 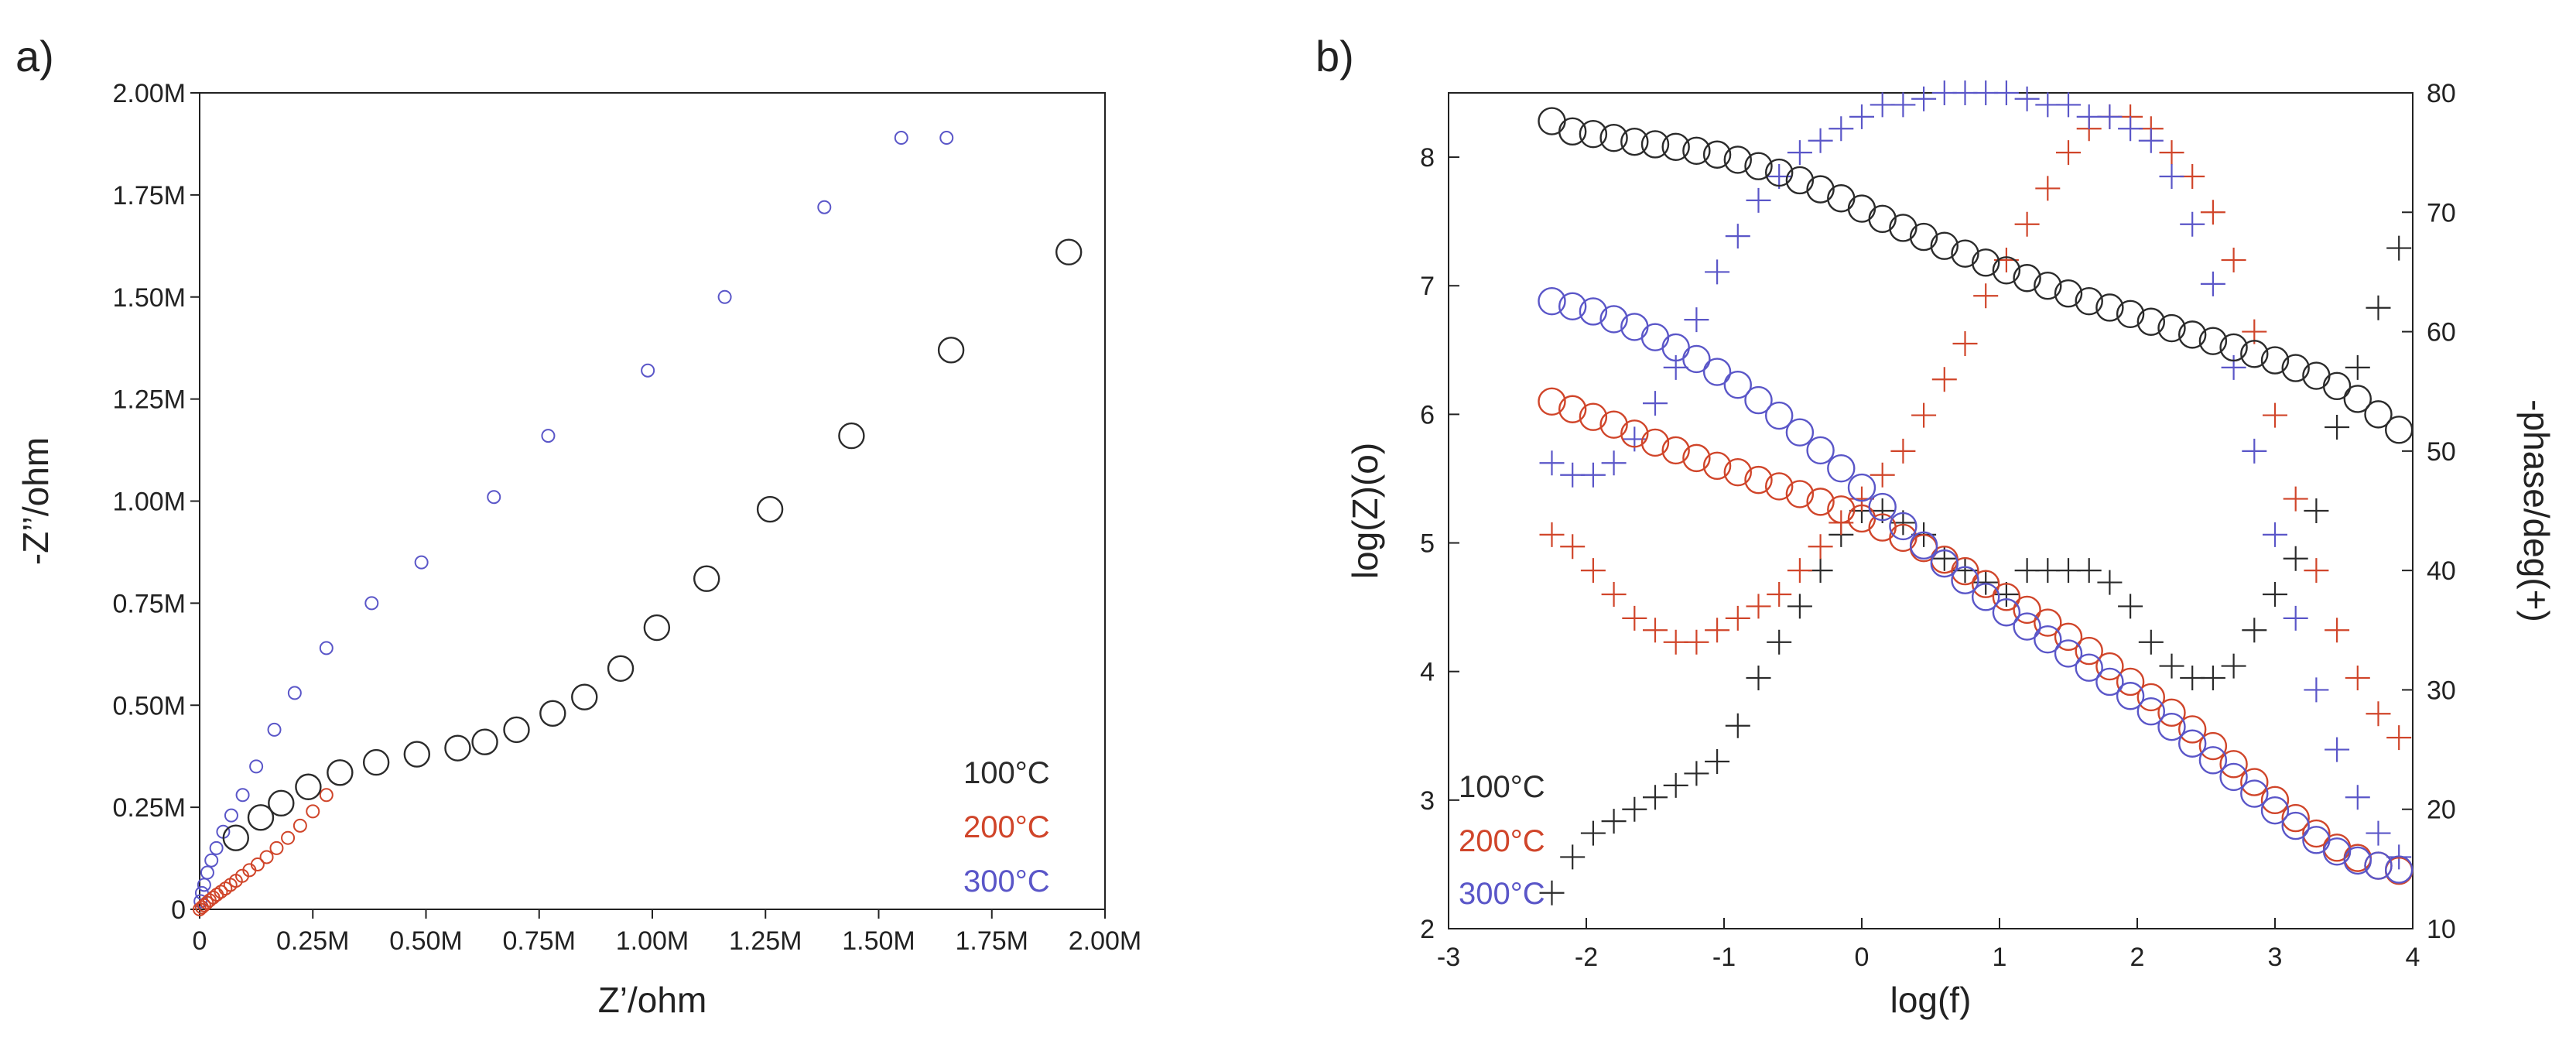 I want to click on y2-tick-label: 60, so click(x=2442, y=332).